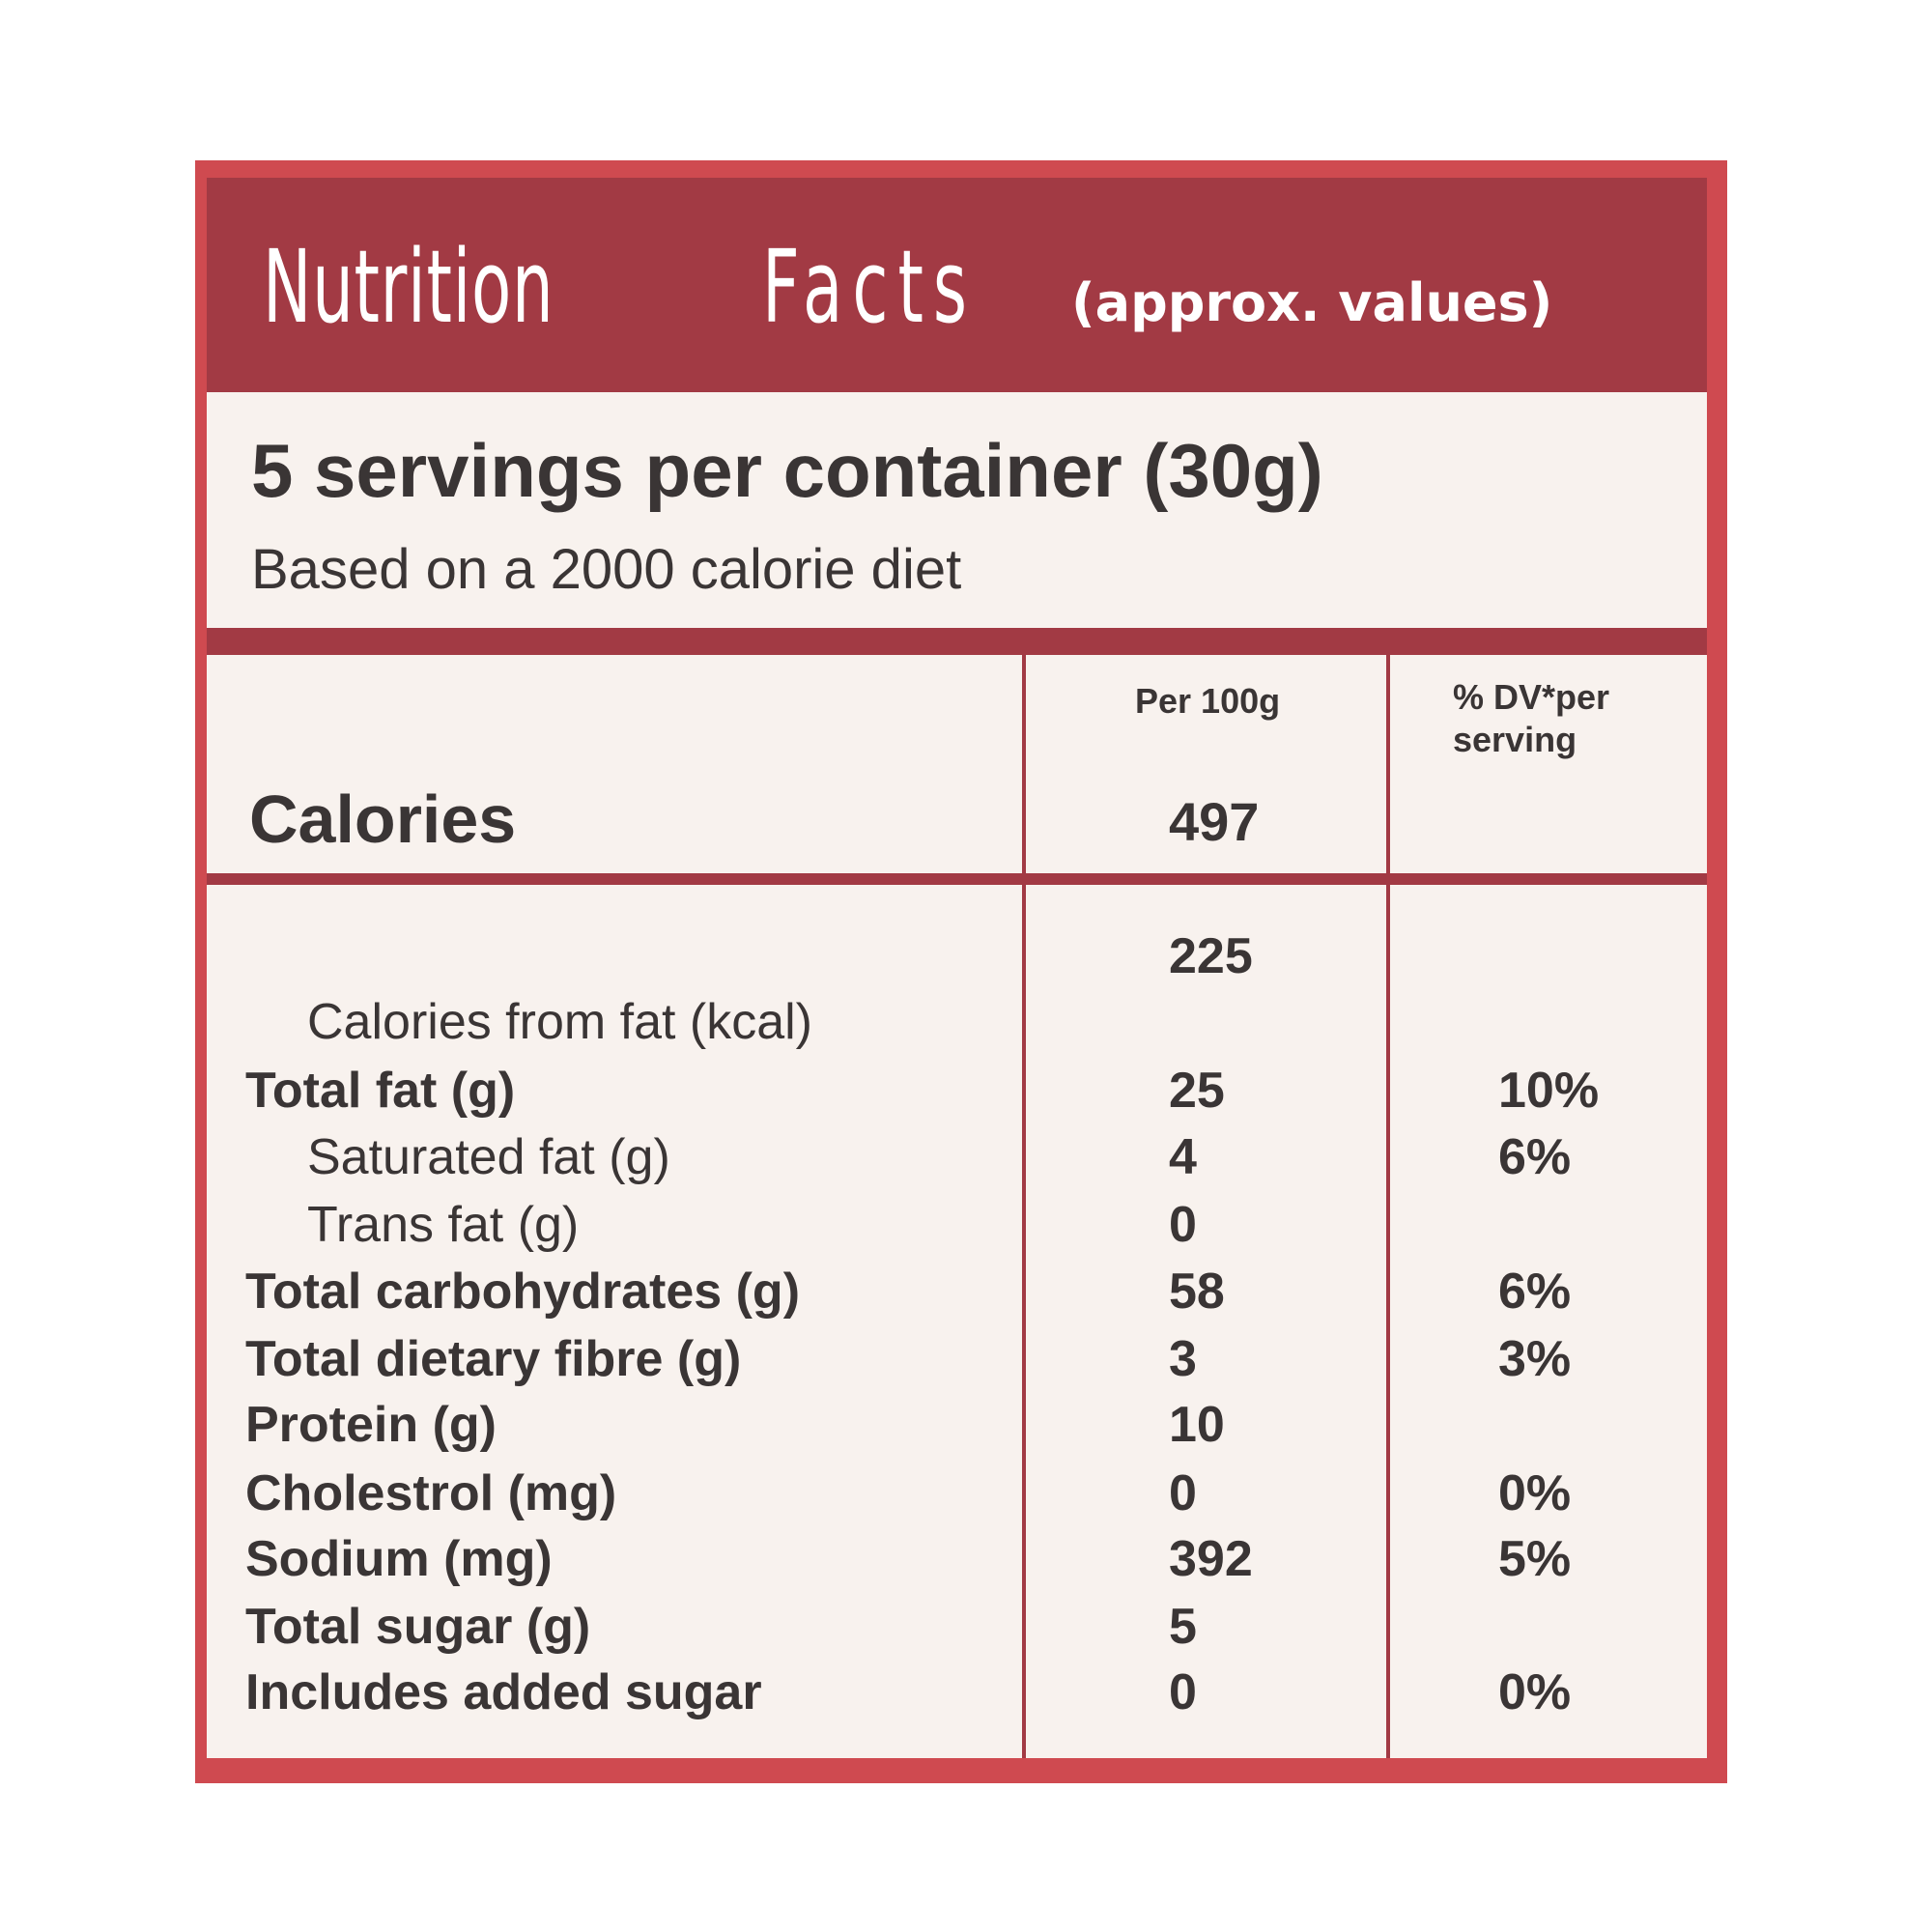 This screenshot has width=1932, height=1932. I want to click on nutrient-label: Total sugar (g), so click(418, 1627).